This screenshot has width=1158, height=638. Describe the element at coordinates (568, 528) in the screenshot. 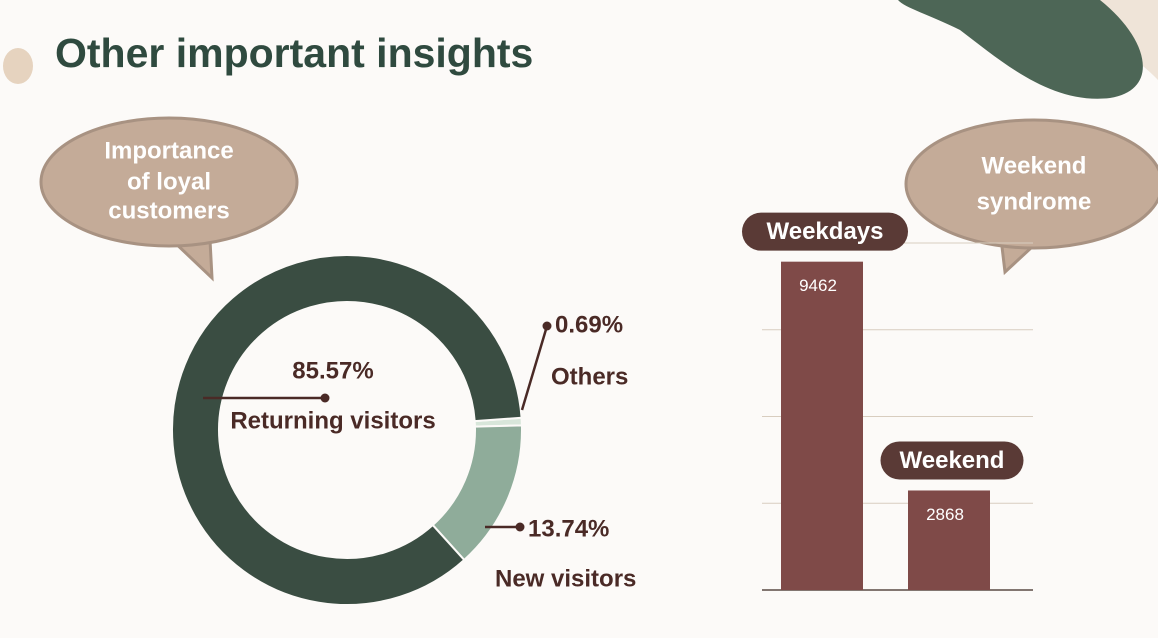

I see `value-label: 13.74%` at that location.